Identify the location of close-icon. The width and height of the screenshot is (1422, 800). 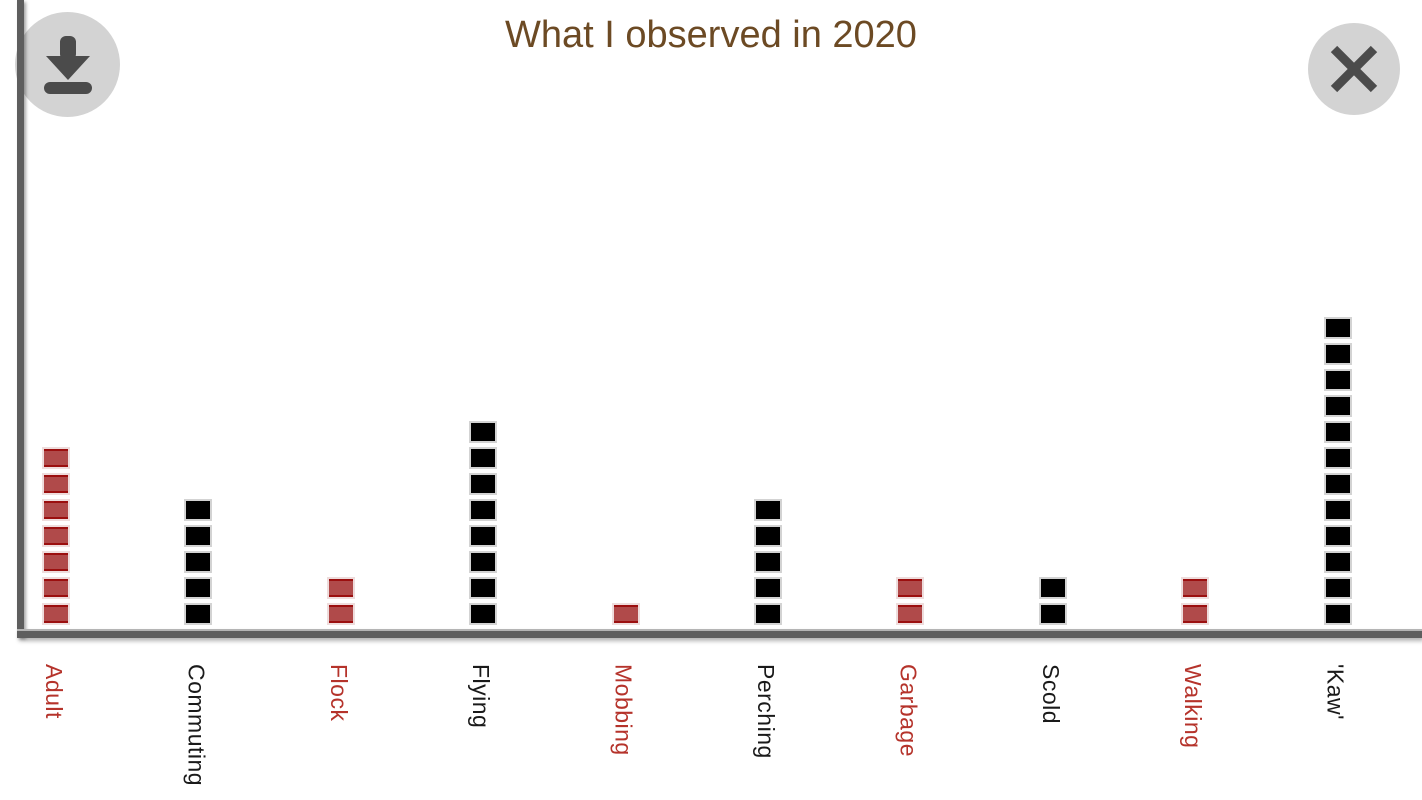
(1354, 69).